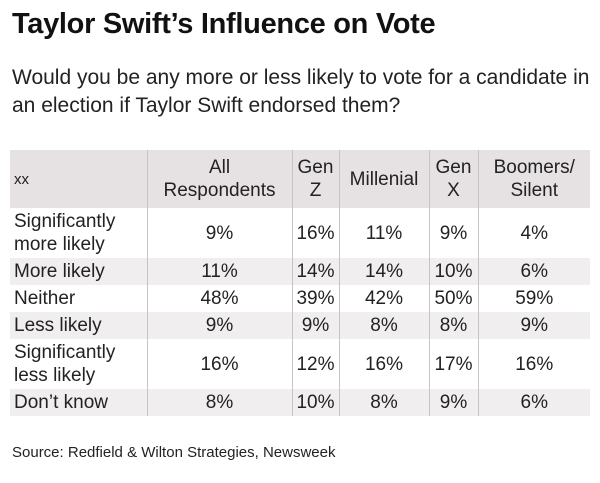 Image resolution: width=600 pixels, height=483 pixels. What do you see at coordinates (79, 325) in the screenshot?
I see `row-label: Less likely` at bounding box center [79, 325].